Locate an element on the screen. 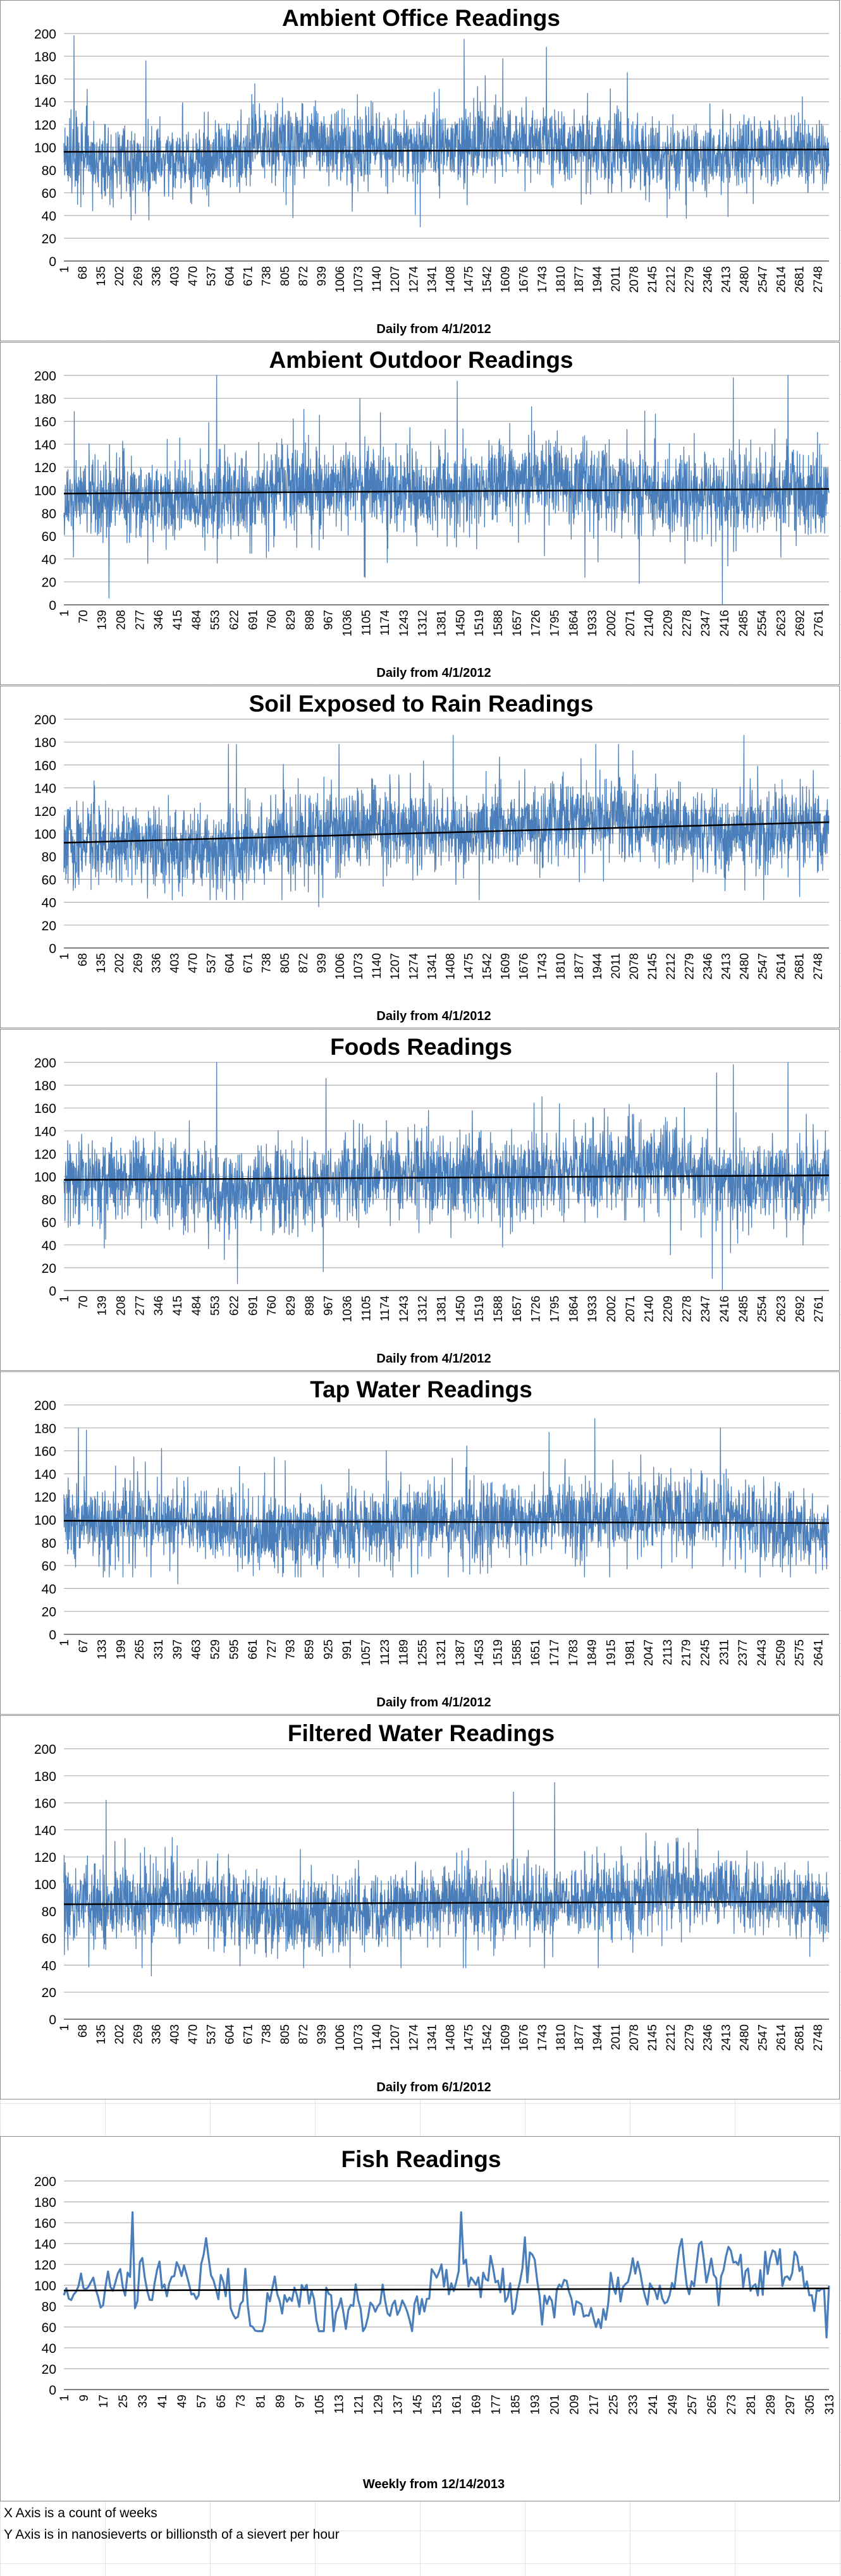  x-tick-label: 1810 is located at coordinates (561, 2038).